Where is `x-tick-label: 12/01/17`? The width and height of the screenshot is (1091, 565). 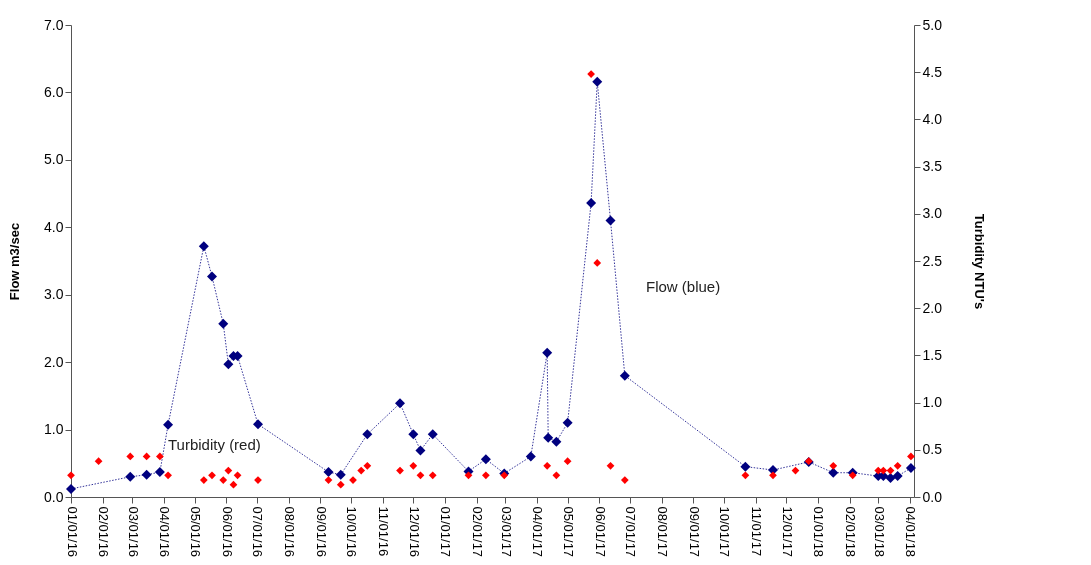 x-tick-label: 12/01/17 is located at coordinates (787, 532).